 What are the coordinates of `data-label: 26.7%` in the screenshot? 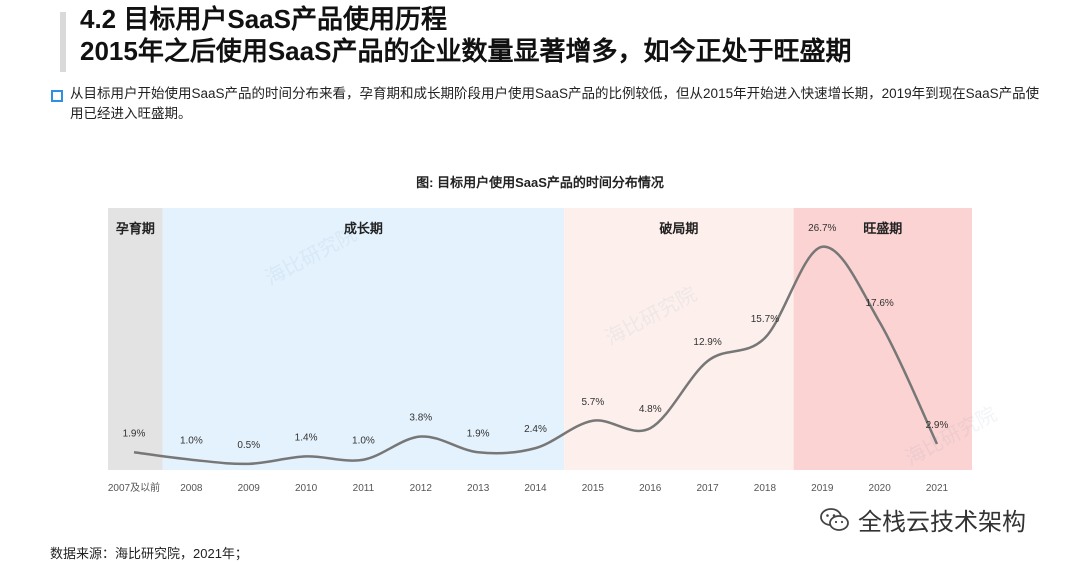 It's located at (822, 228).